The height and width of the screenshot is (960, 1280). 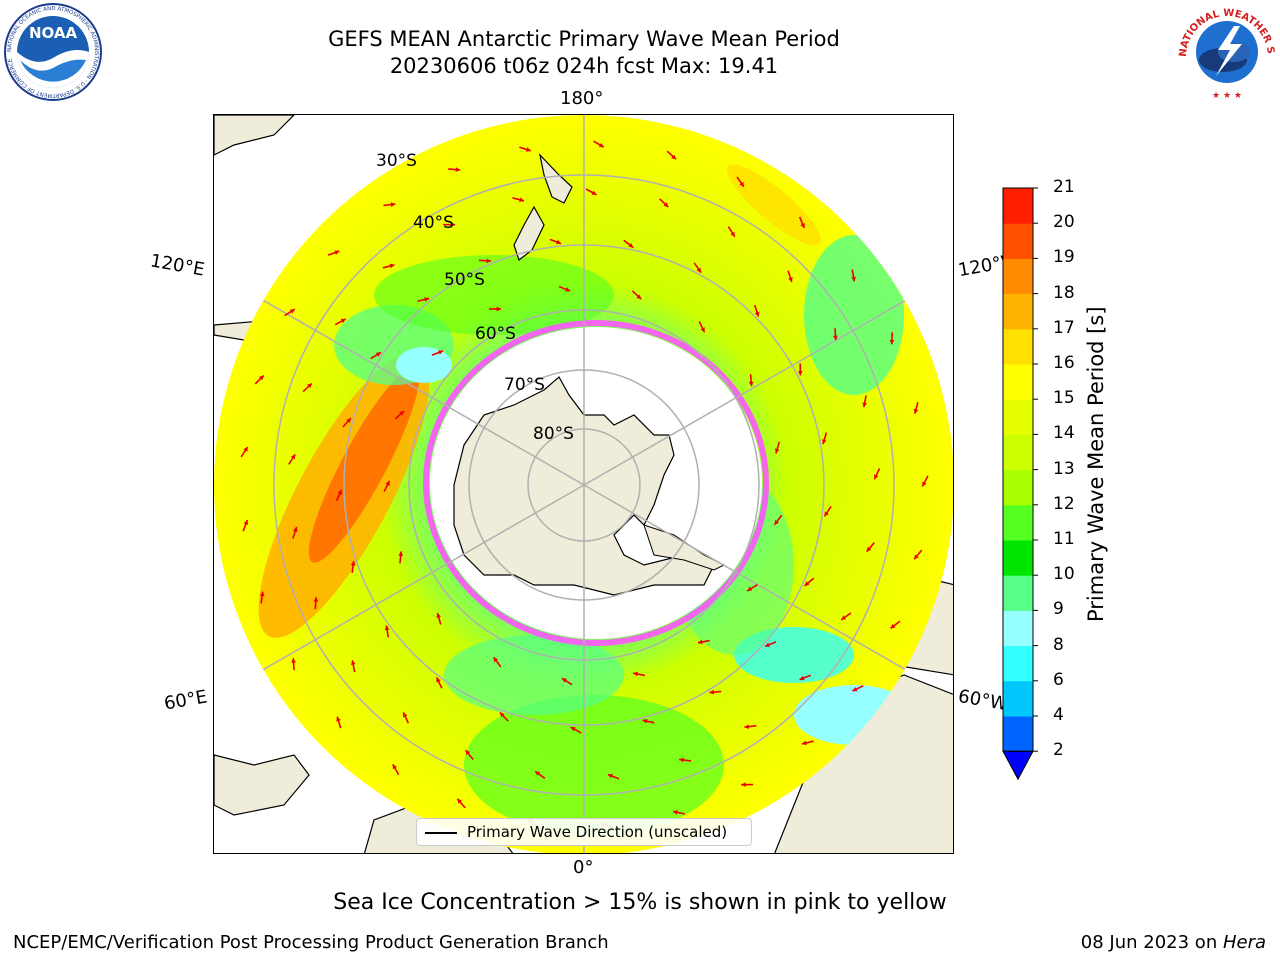 I want to click on colorbar-tick-label: 15, so click(x=1064, y=398).